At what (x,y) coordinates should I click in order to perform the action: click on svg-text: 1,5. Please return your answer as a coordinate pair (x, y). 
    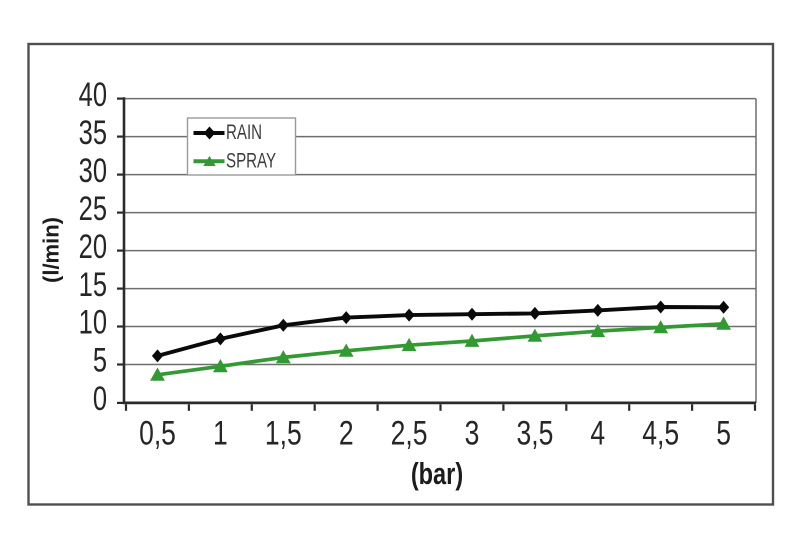
    Looking at the image, I should click on (283, 433).